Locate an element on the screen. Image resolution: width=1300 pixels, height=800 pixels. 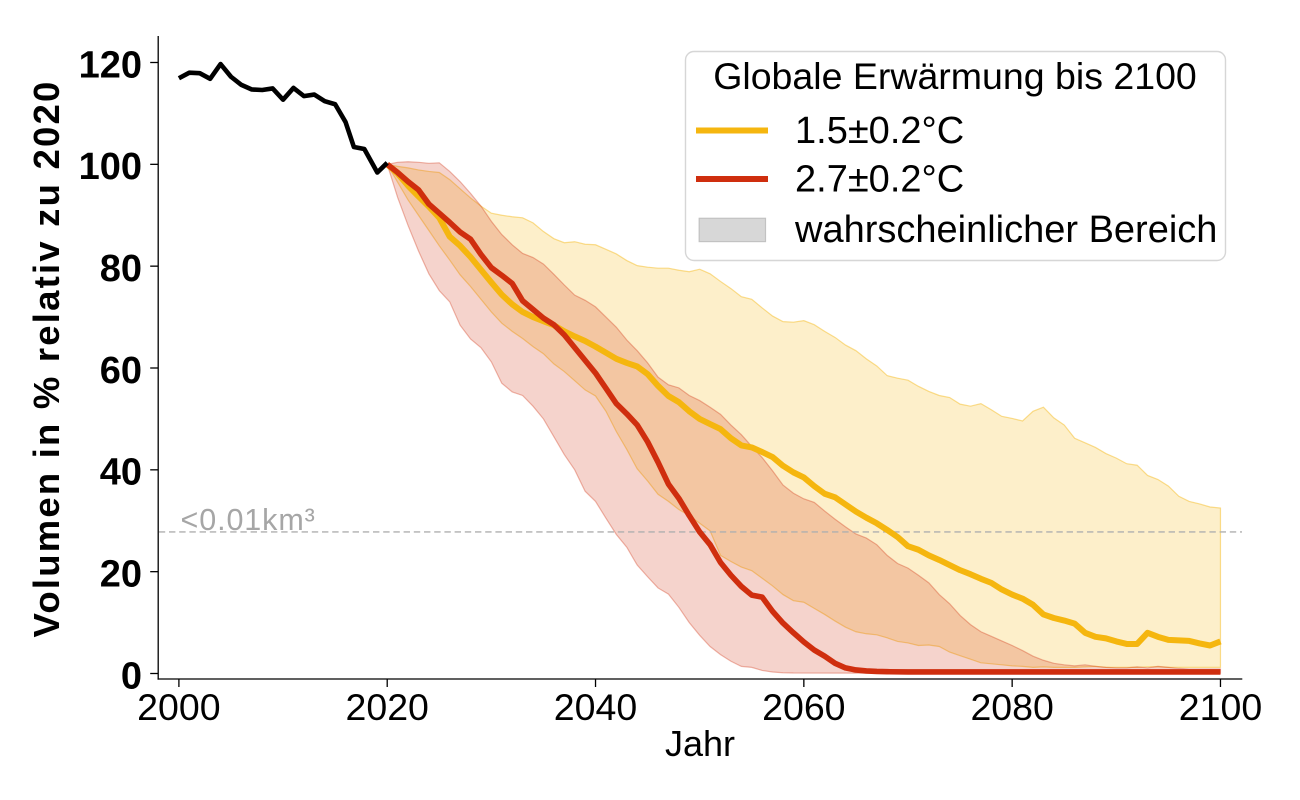
svg-text: 80 is located at coordinates (121, 269).